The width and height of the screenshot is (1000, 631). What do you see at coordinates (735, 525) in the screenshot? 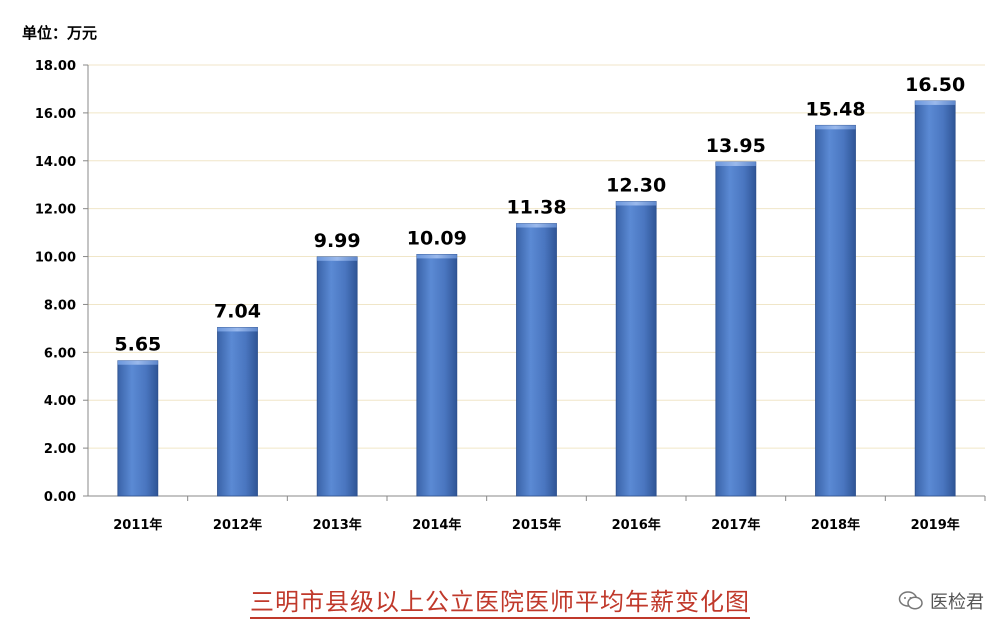
I see `x-tick-label: 2017年` at bounding box center [735, 525].